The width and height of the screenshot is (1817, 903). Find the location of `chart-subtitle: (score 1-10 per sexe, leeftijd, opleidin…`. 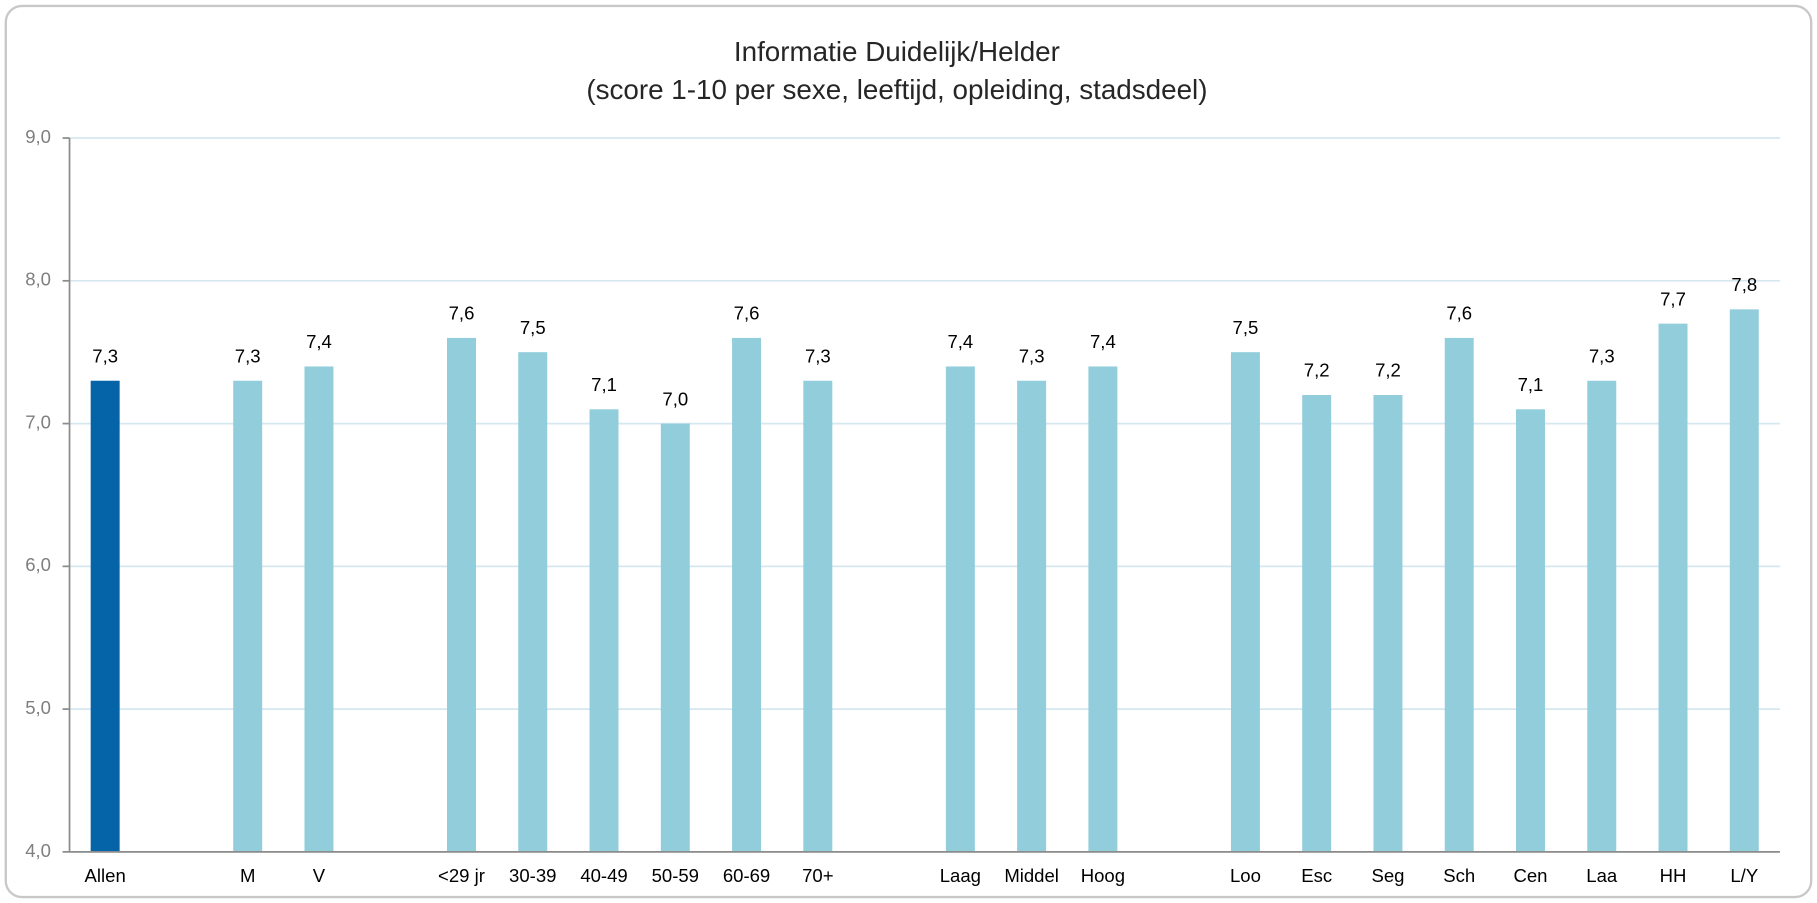

chart-subtitle: (score 1-10 per sexe, leeftijd, opleidin… is located at coordinates (896, 89).